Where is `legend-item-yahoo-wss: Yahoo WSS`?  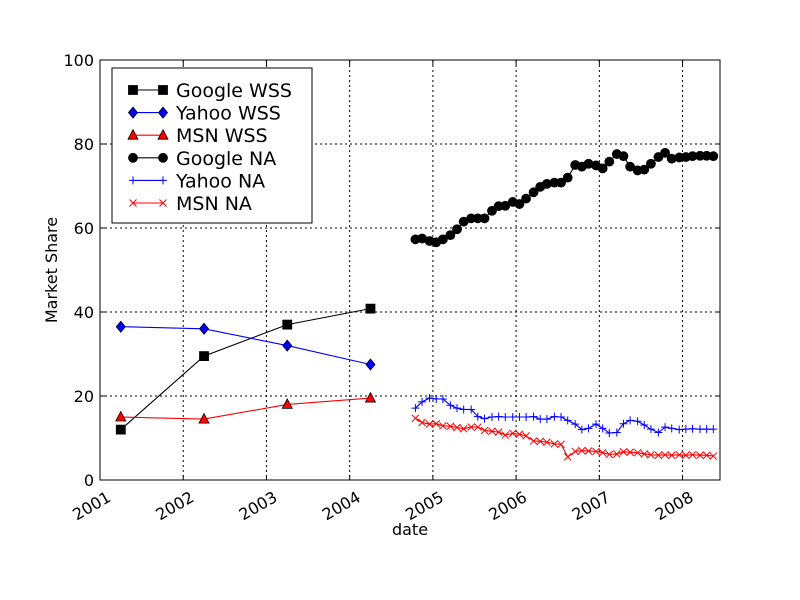
legend-item-yahoo-wss: Yahoo WSS is located at coordinates (204, 114).